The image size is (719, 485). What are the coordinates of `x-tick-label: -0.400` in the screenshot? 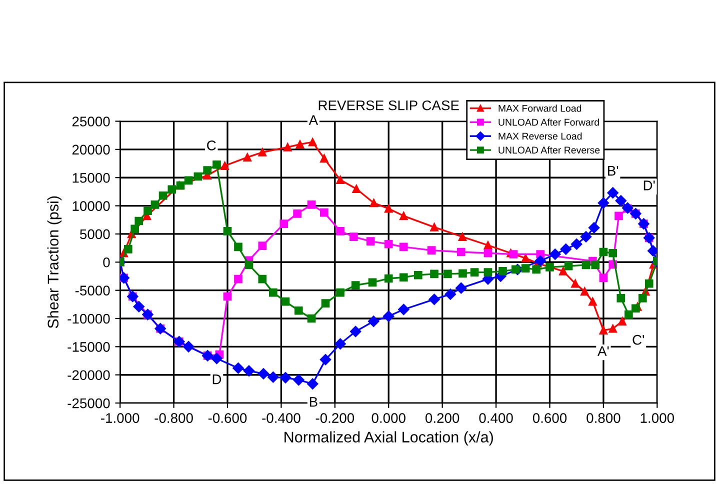 It's located at (281, 418).